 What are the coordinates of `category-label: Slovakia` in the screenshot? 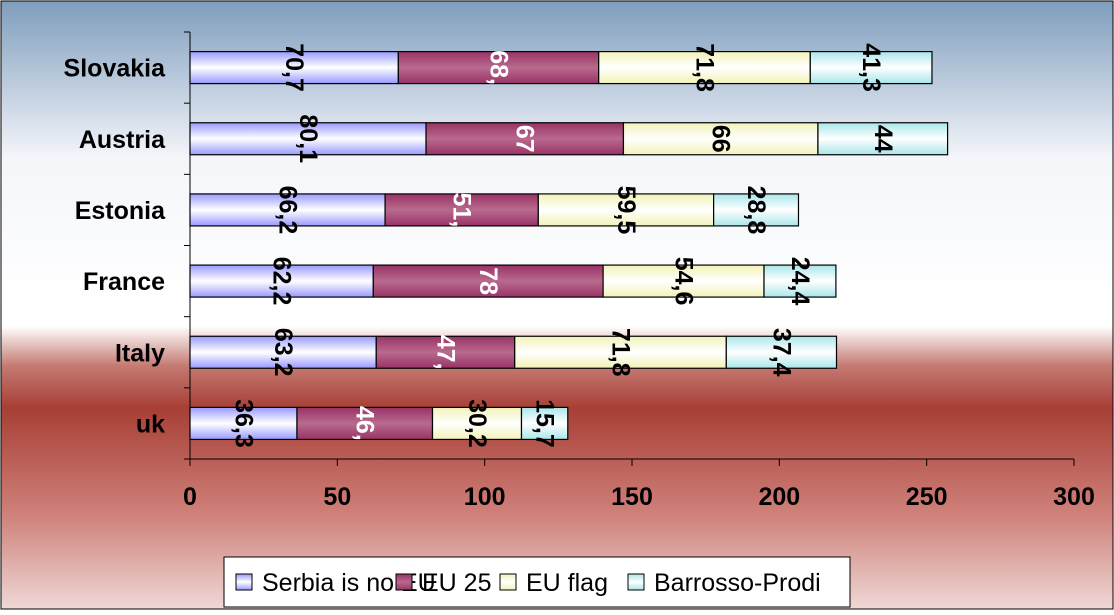 It's located at (115, 69).